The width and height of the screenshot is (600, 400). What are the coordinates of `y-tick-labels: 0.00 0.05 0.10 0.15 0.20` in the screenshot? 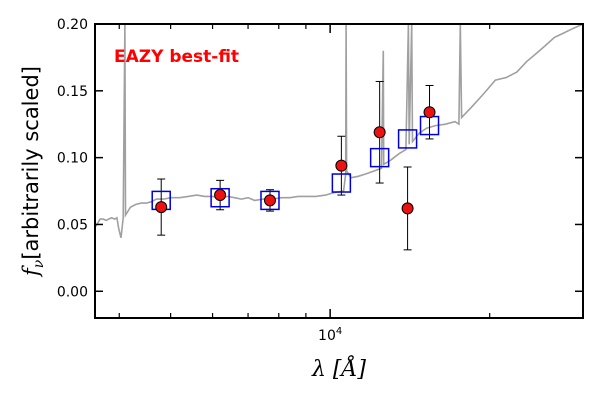 It's located at (72, 158).